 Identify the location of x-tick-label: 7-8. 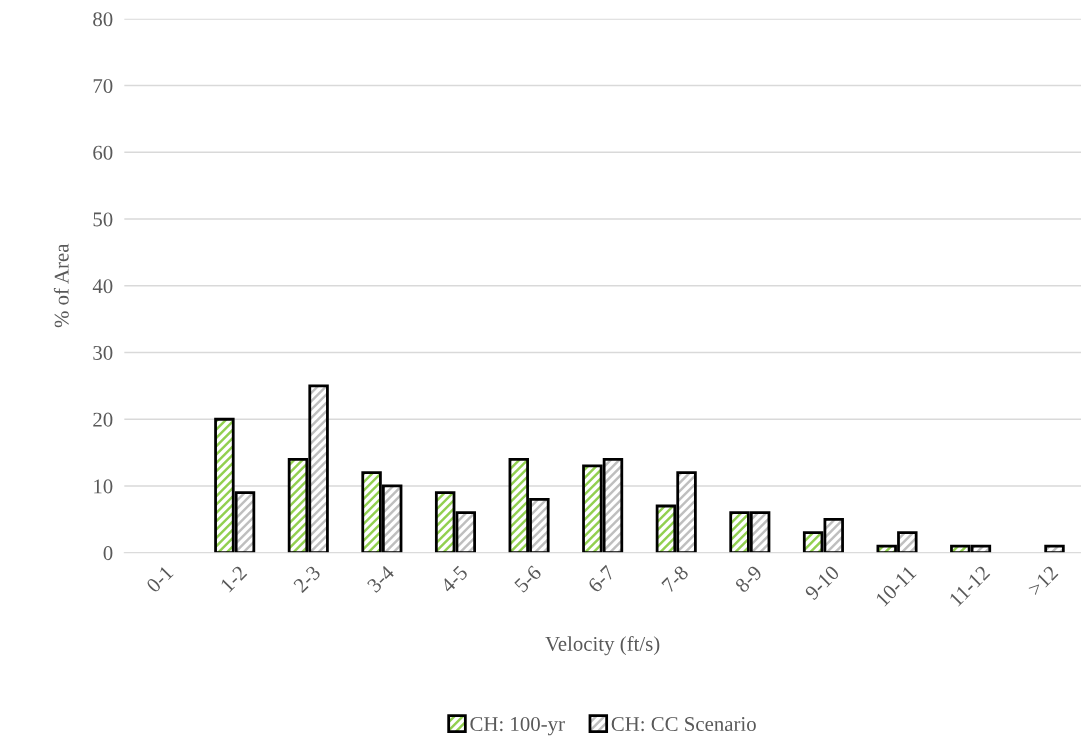
(675, 578).